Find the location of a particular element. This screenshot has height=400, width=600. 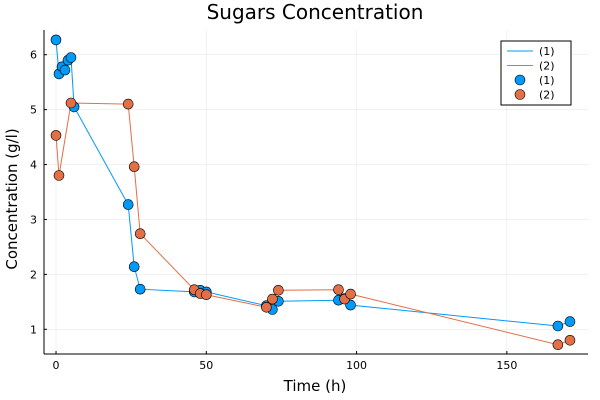

legend-box is located at coordinates (536, 73).